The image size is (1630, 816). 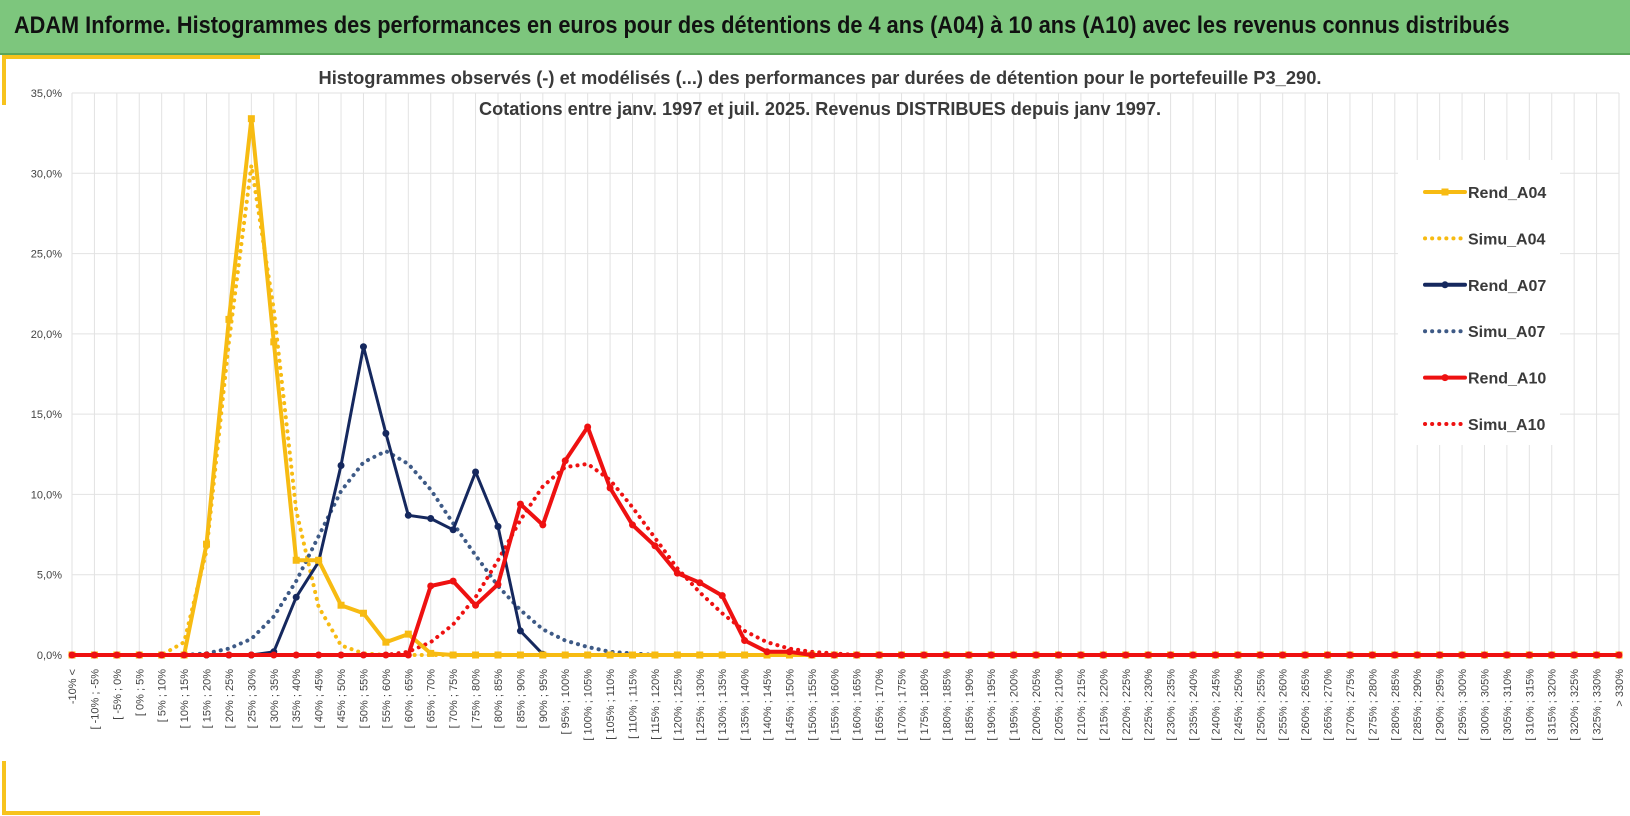 I want to click on legend-item-simu-a07: Simu_A07, so click(x=1484, y=332).